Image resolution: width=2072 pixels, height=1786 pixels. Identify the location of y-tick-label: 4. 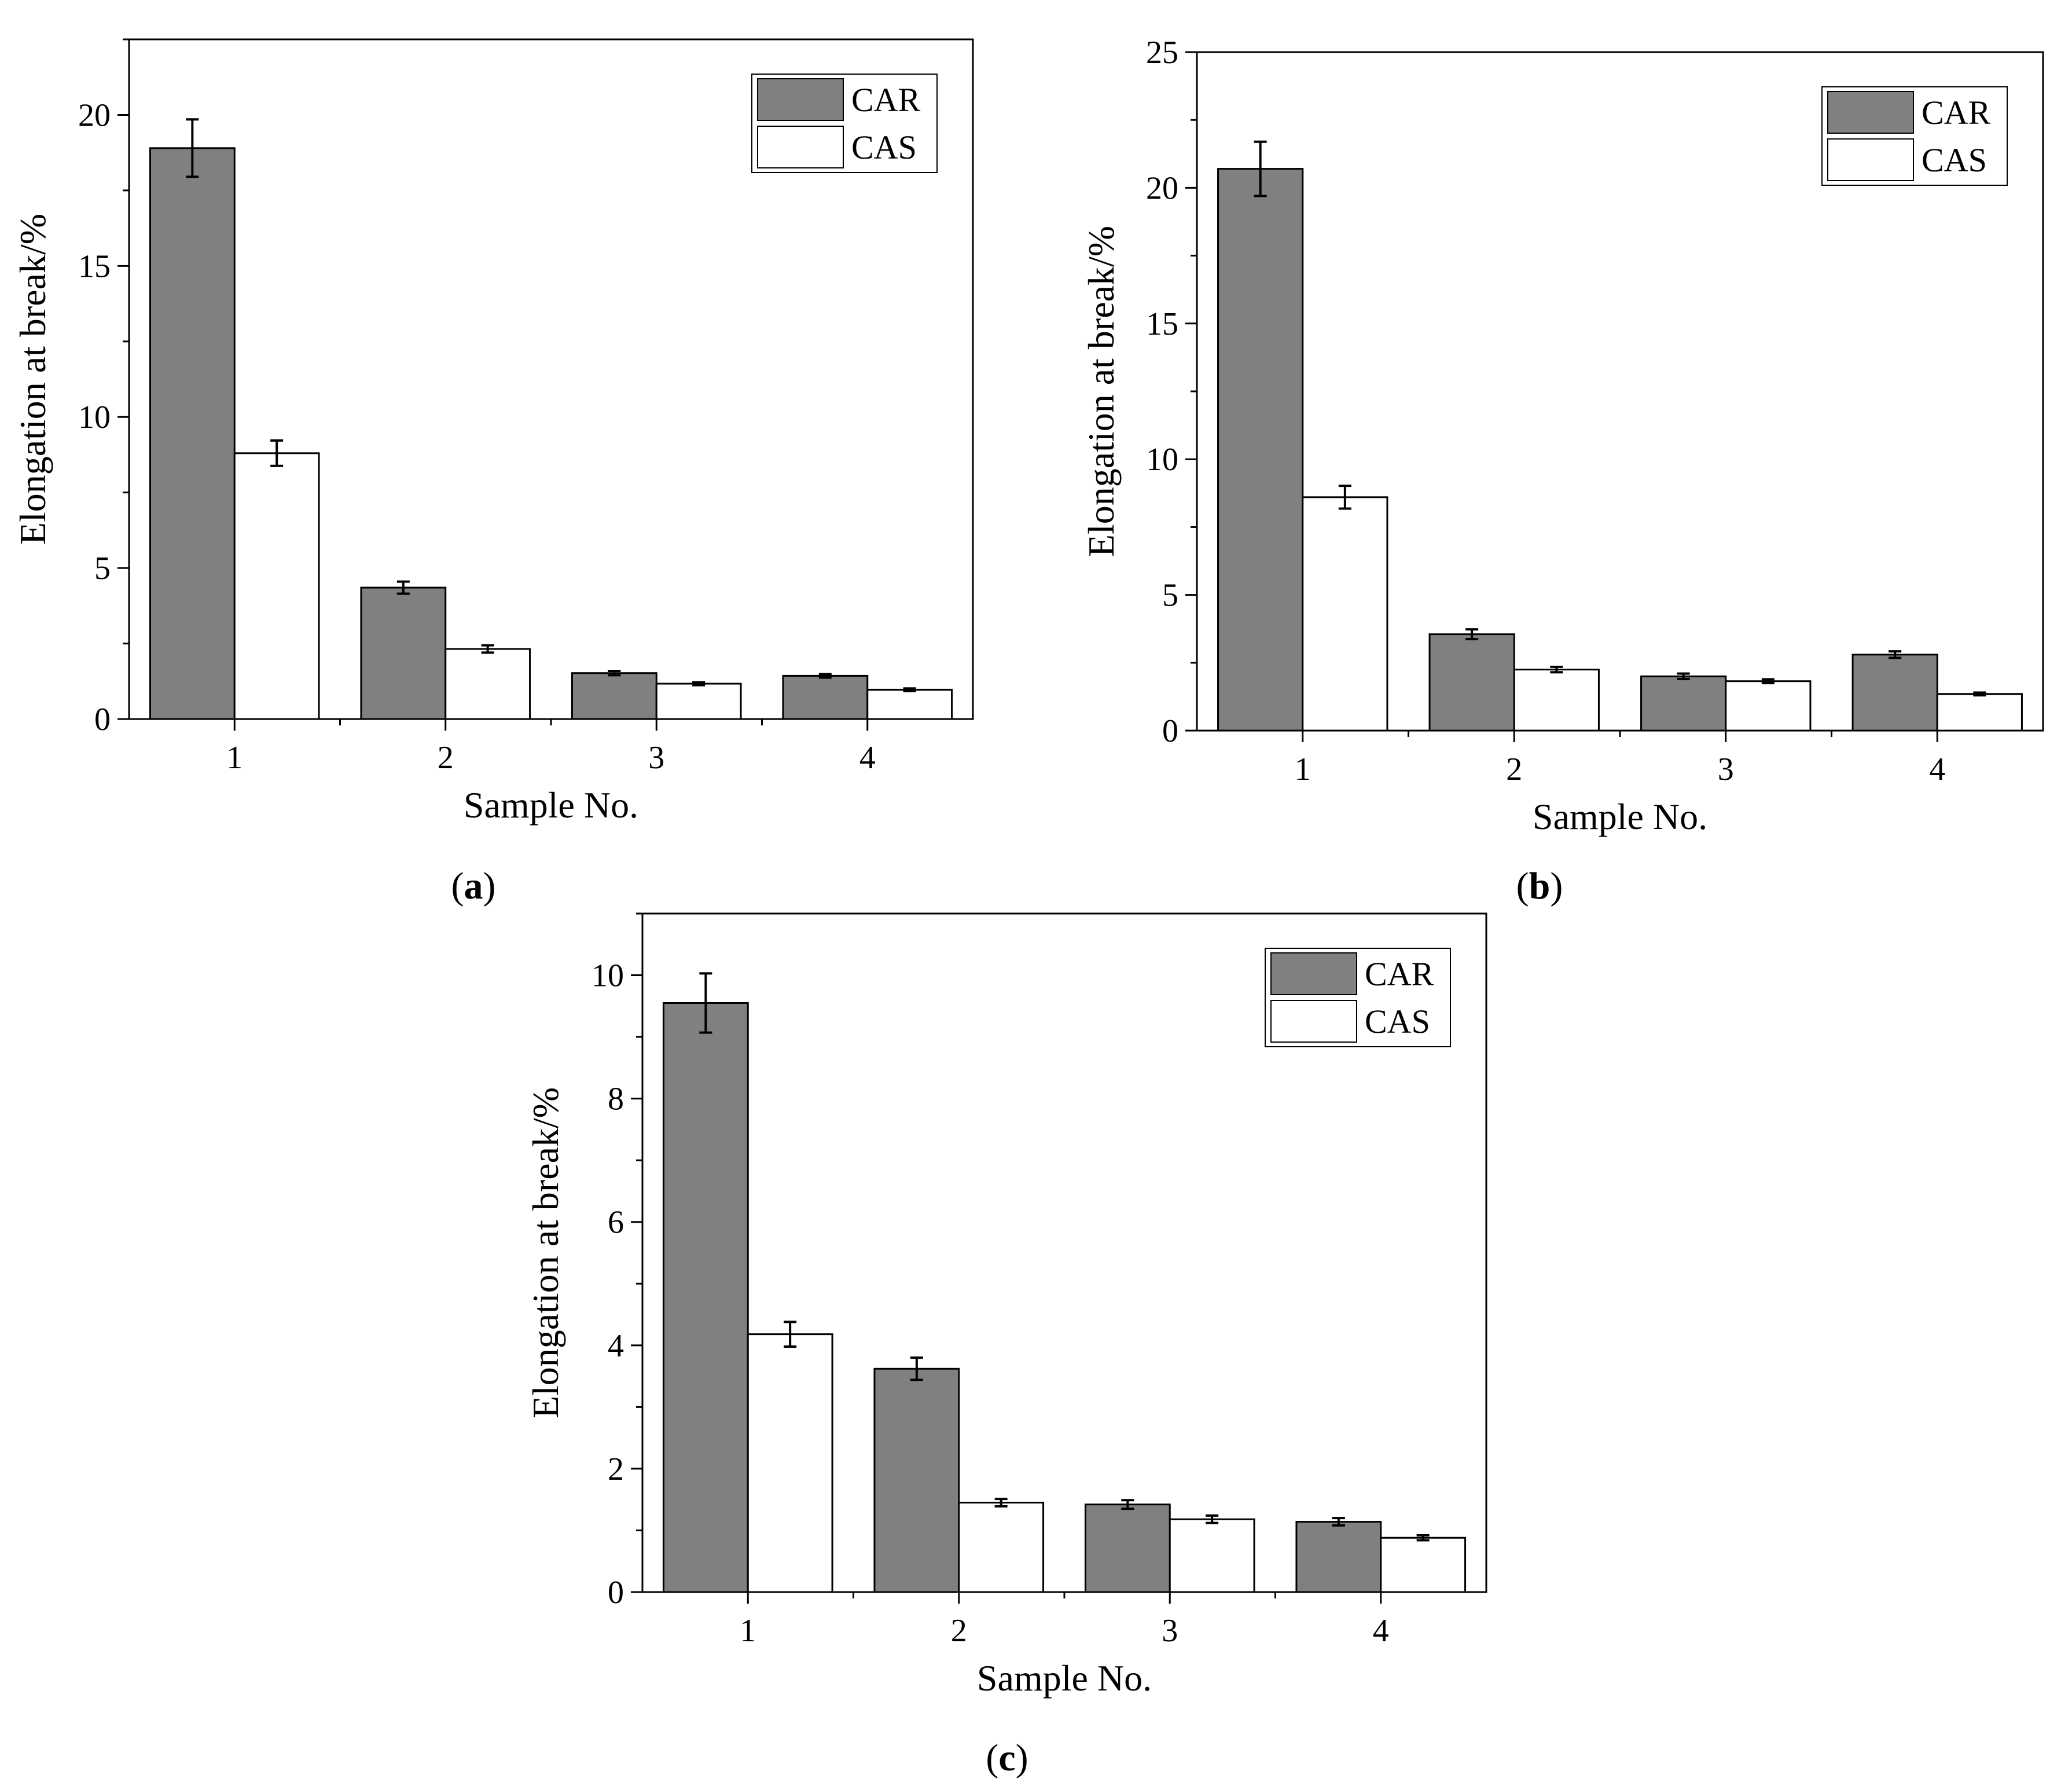
(616, 1346).